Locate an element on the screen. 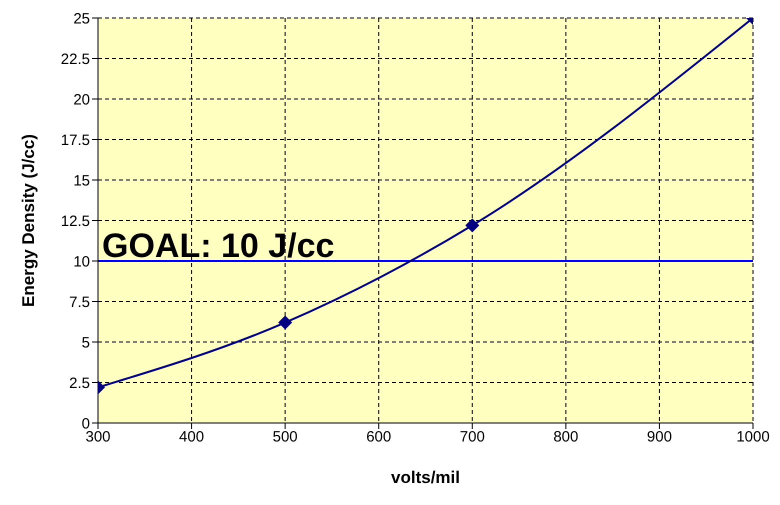 The image size is (780, 505). y-tick-label: 22.5 is located at coordinates (75, 59).